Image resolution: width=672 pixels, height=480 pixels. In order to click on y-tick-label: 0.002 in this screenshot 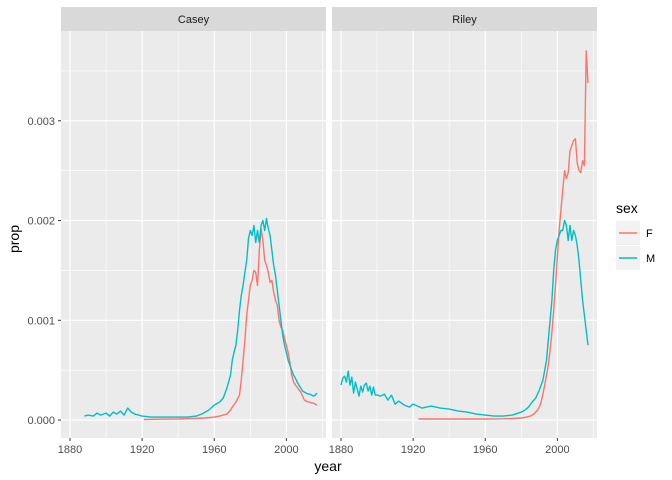, I will do `click(41, 222)`.